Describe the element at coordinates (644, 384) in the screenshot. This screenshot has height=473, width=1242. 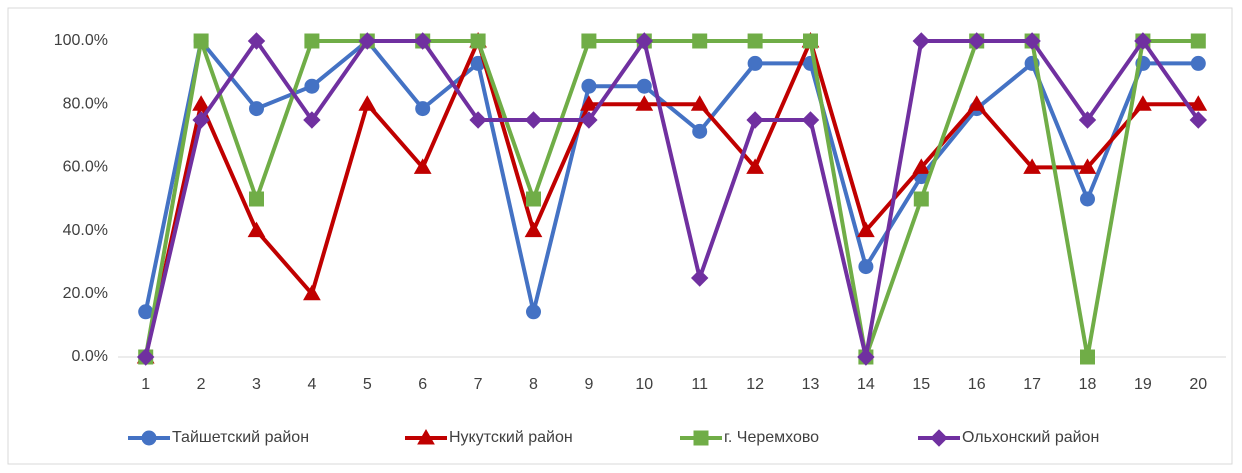
I see `x-tick-label: 10` at that location.